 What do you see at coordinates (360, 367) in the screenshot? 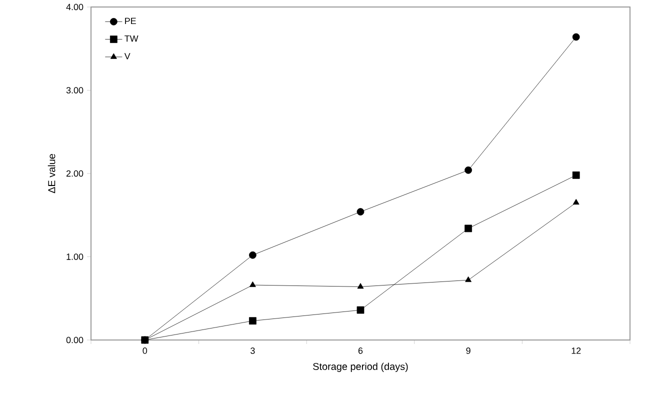
I see `x-axis-title: Storage period (days)` at bounding box center [360, 367].